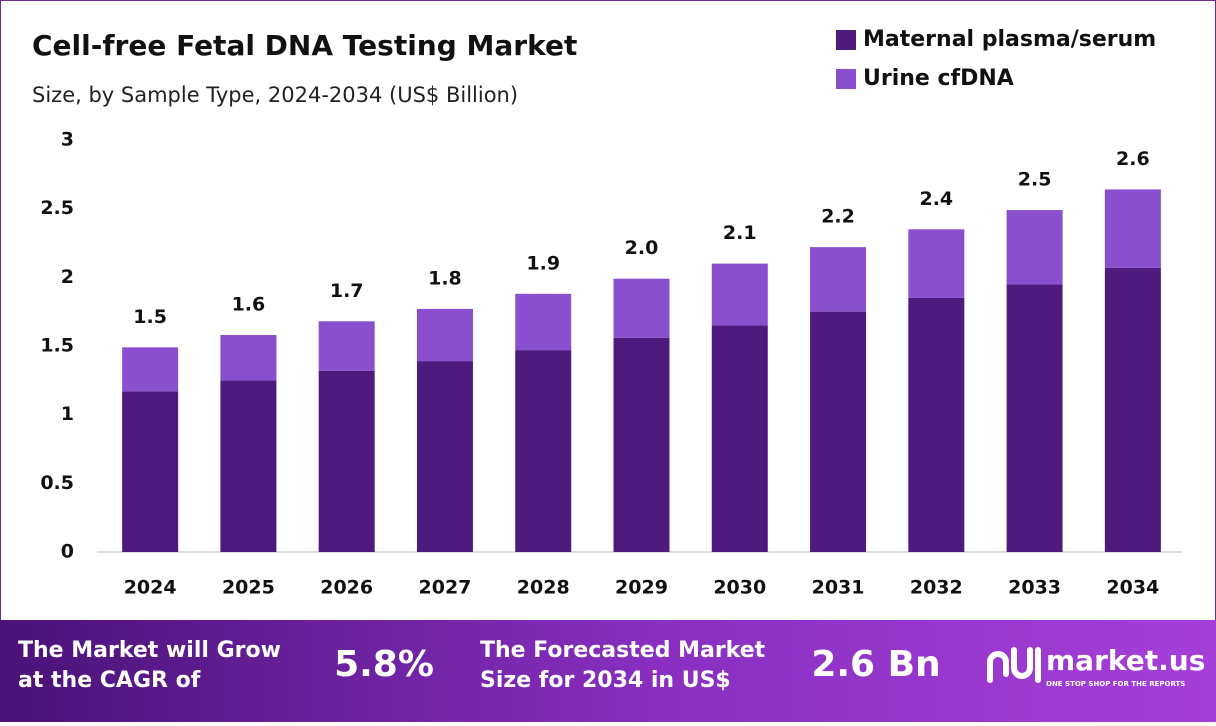 This screenshot has height=726, width=1216. Describe the element at coordinates (740, 233) in the screenshot. I see `total-label: 2.1` at that location.